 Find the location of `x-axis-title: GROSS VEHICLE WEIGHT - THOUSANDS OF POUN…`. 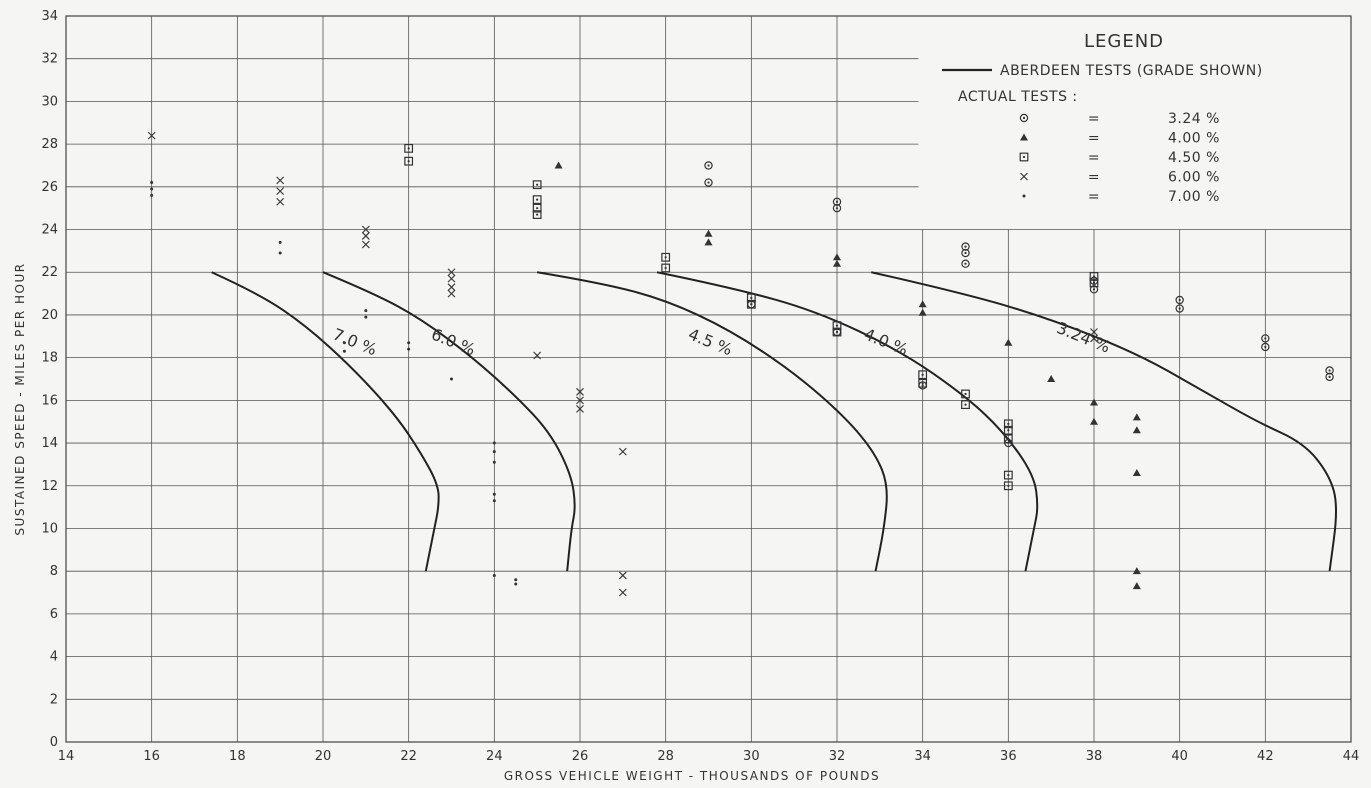

x-axis-title: GROSS VEHICLE WEIGHT - THOUSANDS OF POUN… is located at coordinates (692, 776).